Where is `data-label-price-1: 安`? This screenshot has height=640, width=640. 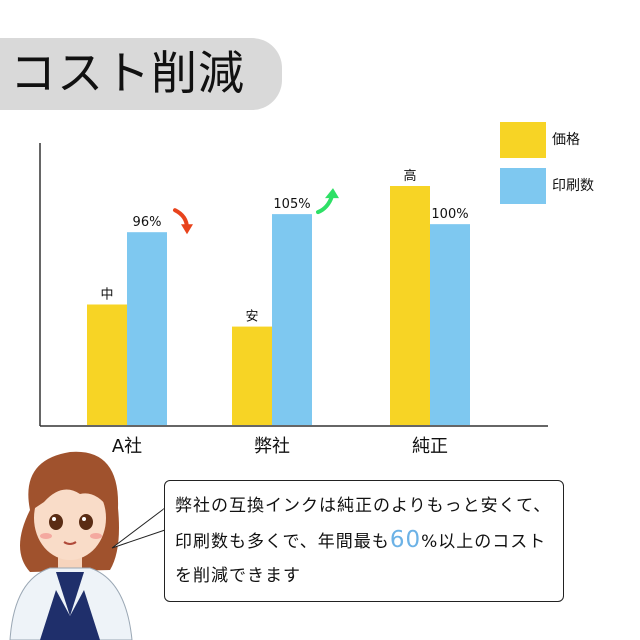 data-label-price-1: 安 is located at coordinates (251, 317).